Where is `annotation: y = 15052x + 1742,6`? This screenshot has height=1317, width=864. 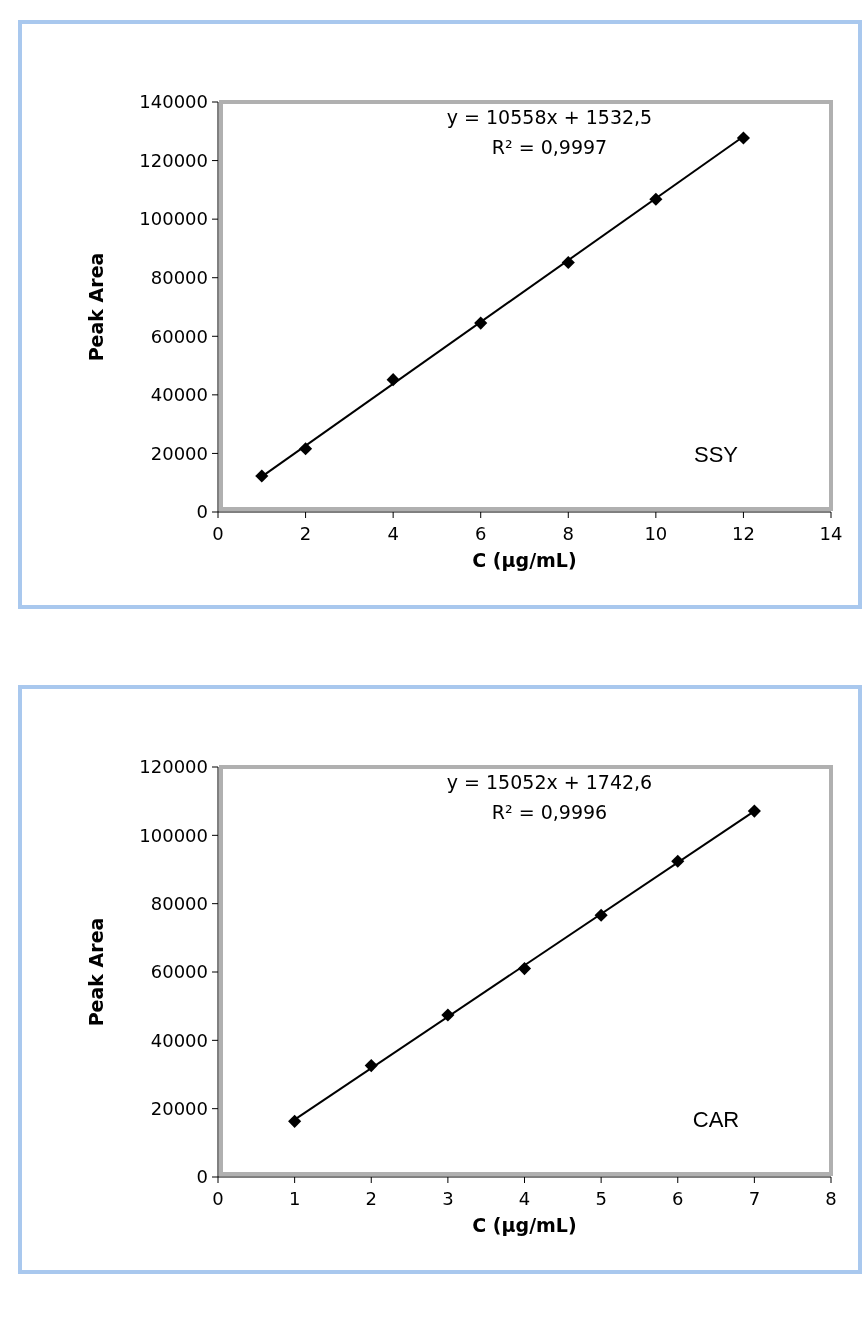
annotation: y = 15052x + 1742,6 is located at coordinates (549, 782).